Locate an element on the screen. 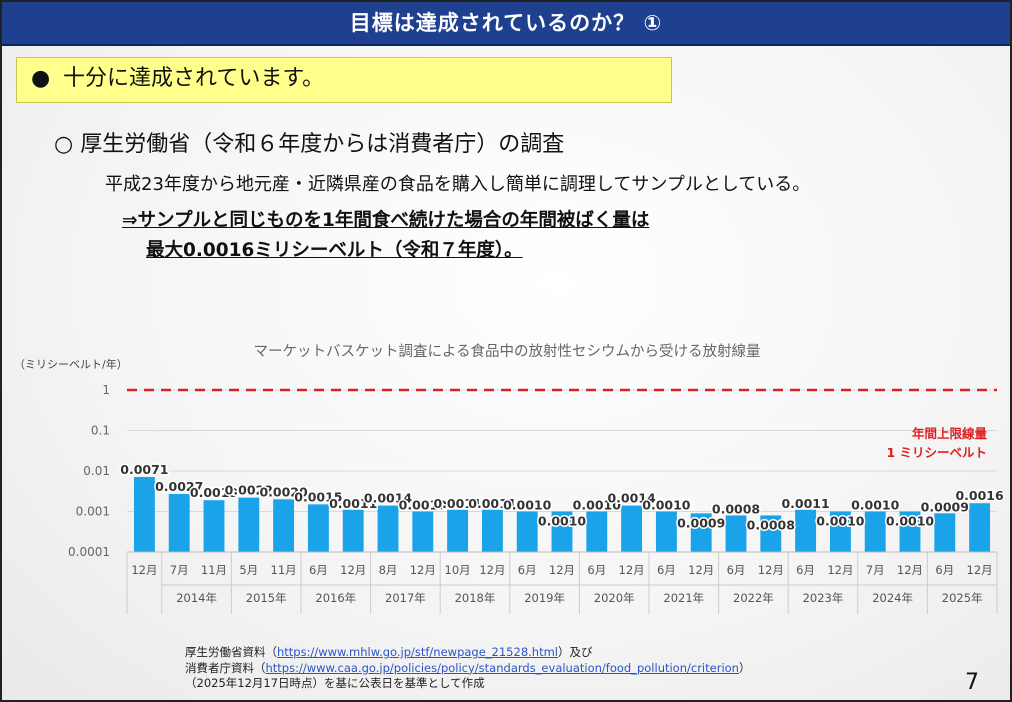  y-tick-label: 0.0001 is located at coordinates (89, 552).